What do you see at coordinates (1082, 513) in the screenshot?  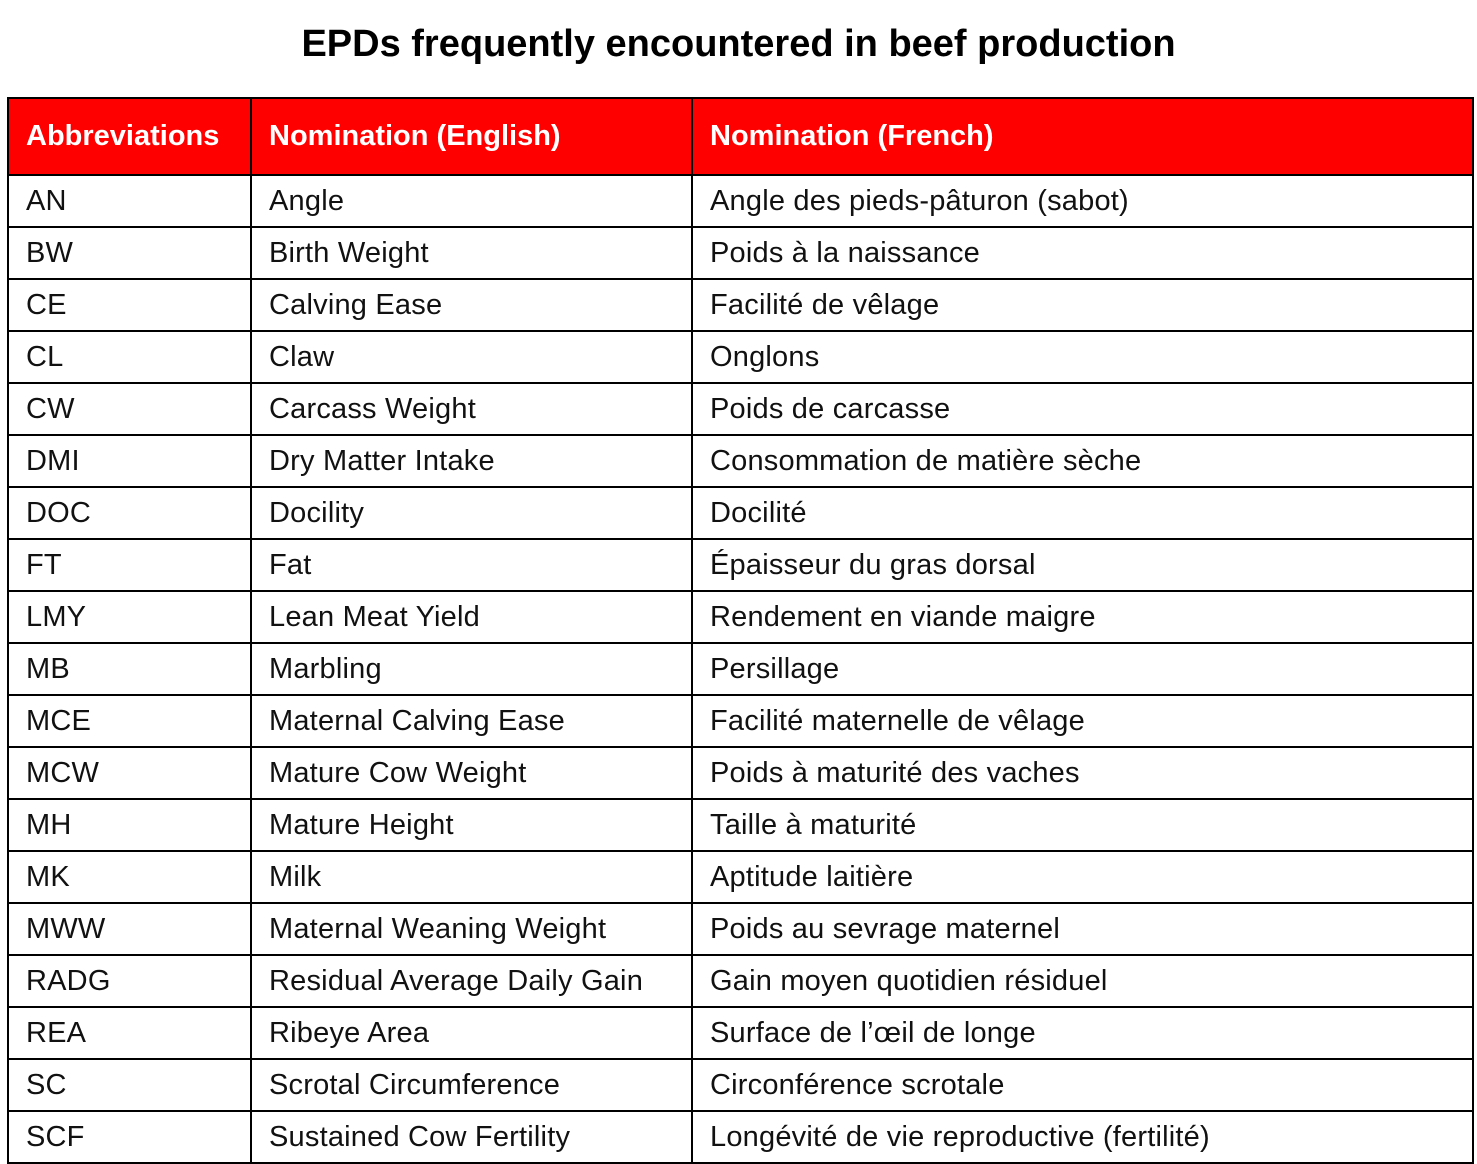 I see `cell-french: Docilité` at bounding box center [1082, 513].